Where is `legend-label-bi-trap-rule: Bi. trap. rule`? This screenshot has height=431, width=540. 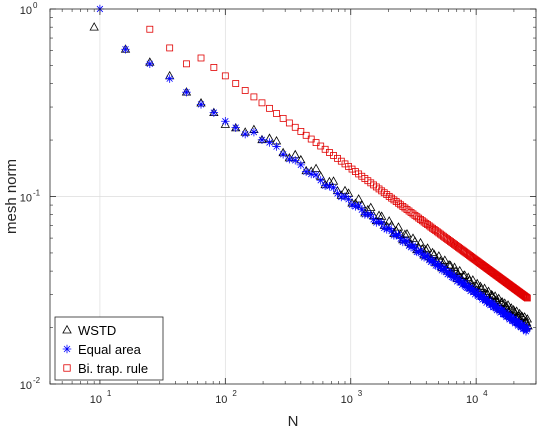 legend-label-bi-trap-rule: Bi. trap. rule is located at coordinates (113, 368).